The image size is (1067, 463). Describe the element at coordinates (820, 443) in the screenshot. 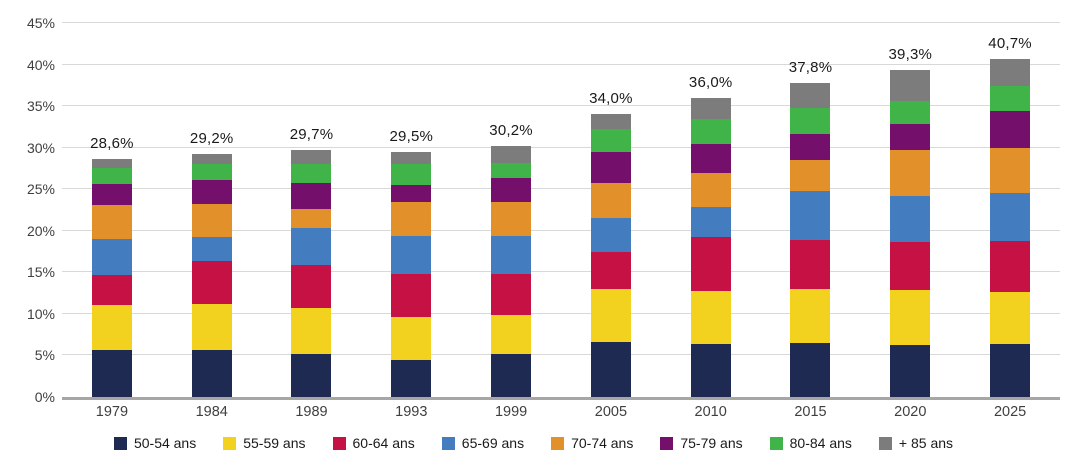

I see `legend-label: 80-84 ans` at that location.